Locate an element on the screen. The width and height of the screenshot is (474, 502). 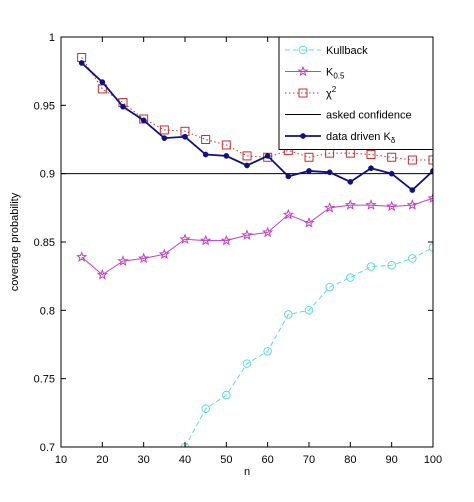
x-tick-label: 70 is located at coordinates (309, 460).